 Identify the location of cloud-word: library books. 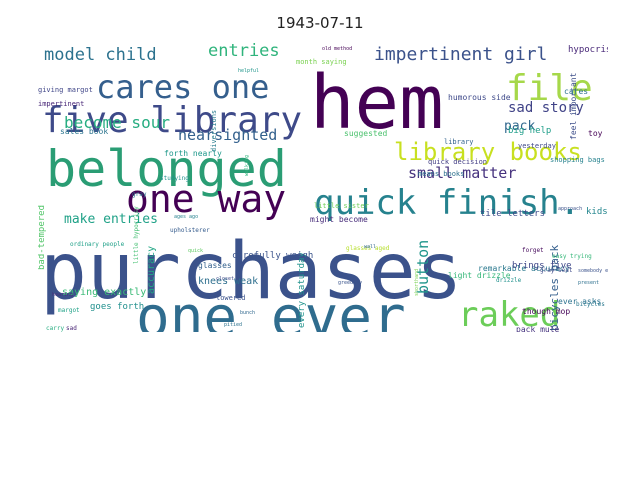
(488, 152).